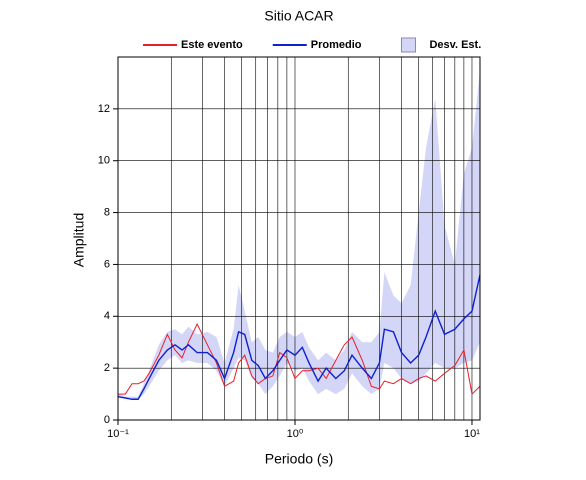  Describe the element at coordinates (455, 45) in the screenshot. I see `legend-label: Desv. Est.` at that location.